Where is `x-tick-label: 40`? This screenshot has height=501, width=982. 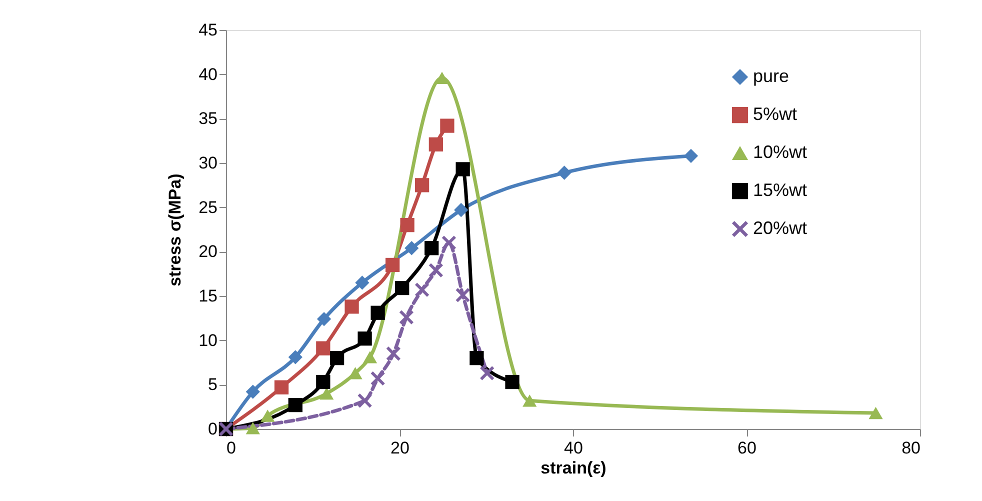 x-tick-label: 40 is located at coordinates (573, 448).